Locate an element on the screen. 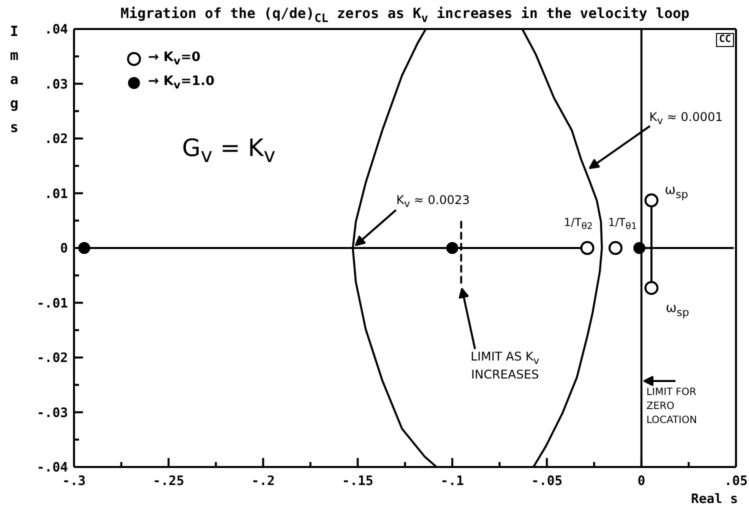  y-tick-label: -.03 is located at coordinates (52, 413).